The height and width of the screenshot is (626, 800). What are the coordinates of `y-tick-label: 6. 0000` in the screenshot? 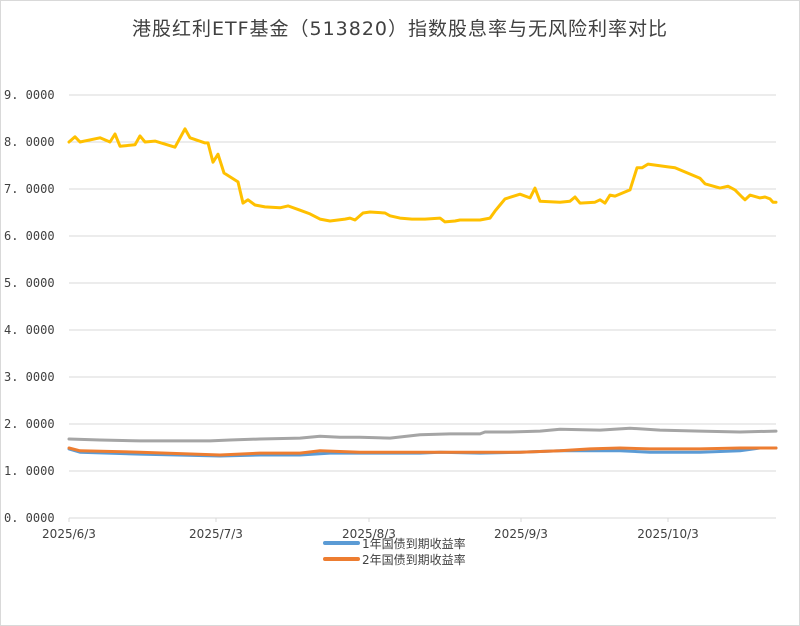 It's located at (29, 236).